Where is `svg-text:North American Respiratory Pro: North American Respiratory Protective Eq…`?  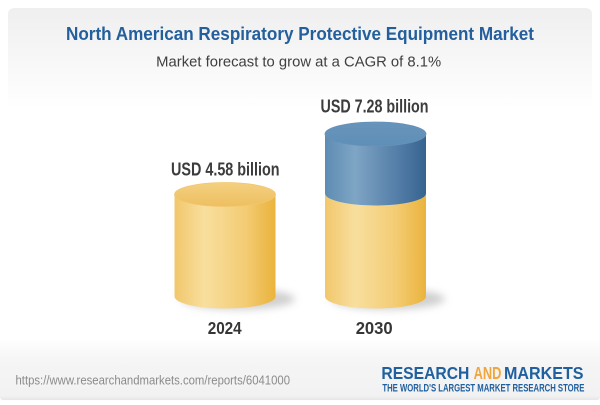 svg-text:North American Respiratory Pro: North American Respiratory Protective Eq… is located at coordinates (300, 34).